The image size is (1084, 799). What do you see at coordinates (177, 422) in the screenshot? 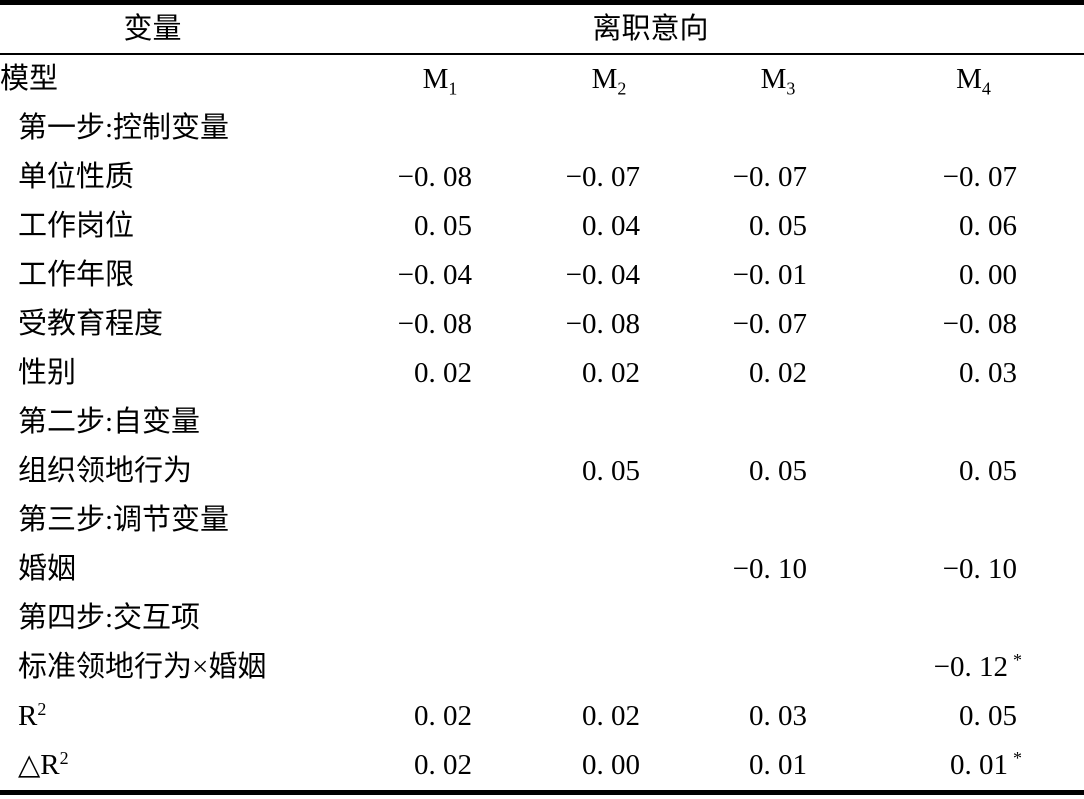
I see `row-label: 第二步:自变量` at bounding box center [177, 422].